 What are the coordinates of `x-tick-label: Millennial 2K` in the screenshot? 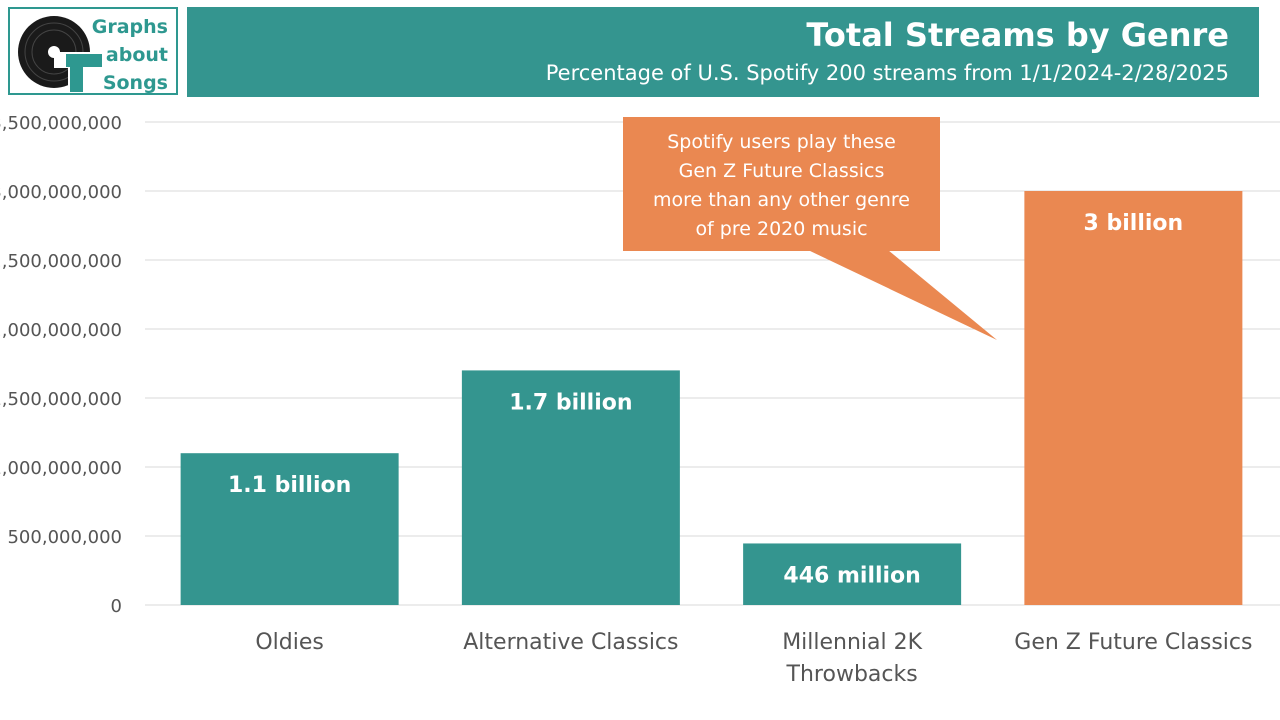 It's located at (852, 642).